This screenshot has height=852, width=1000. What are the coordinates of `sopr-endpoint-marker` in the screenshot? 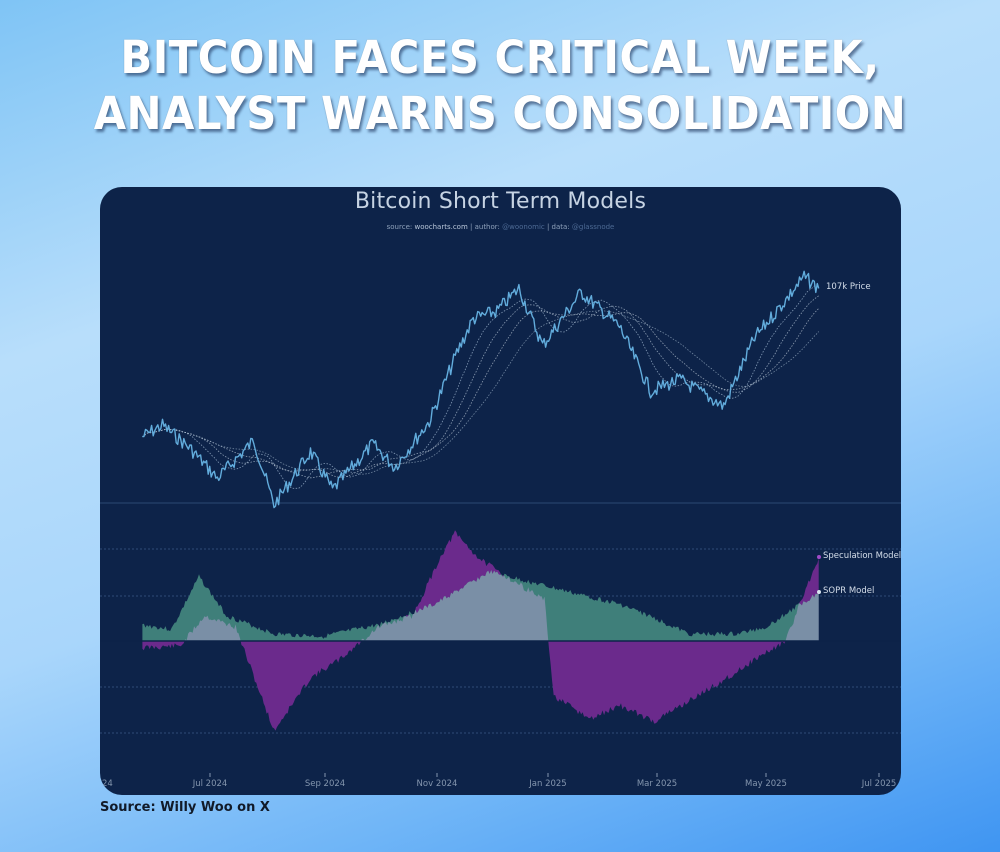 It's located at (819, 592).